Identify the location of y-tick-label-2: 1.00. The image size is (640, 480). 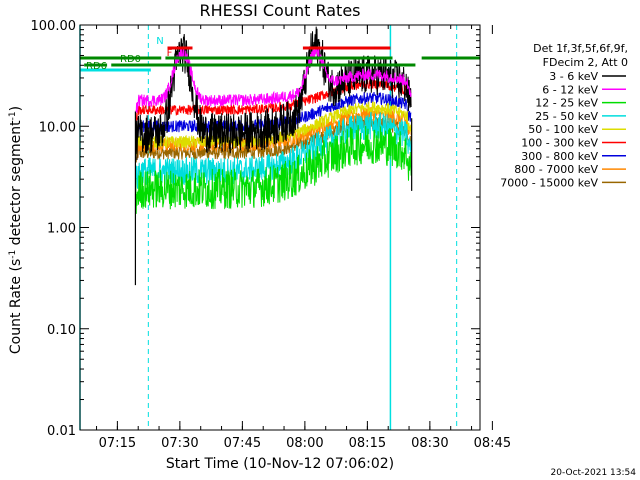
(61, 229).